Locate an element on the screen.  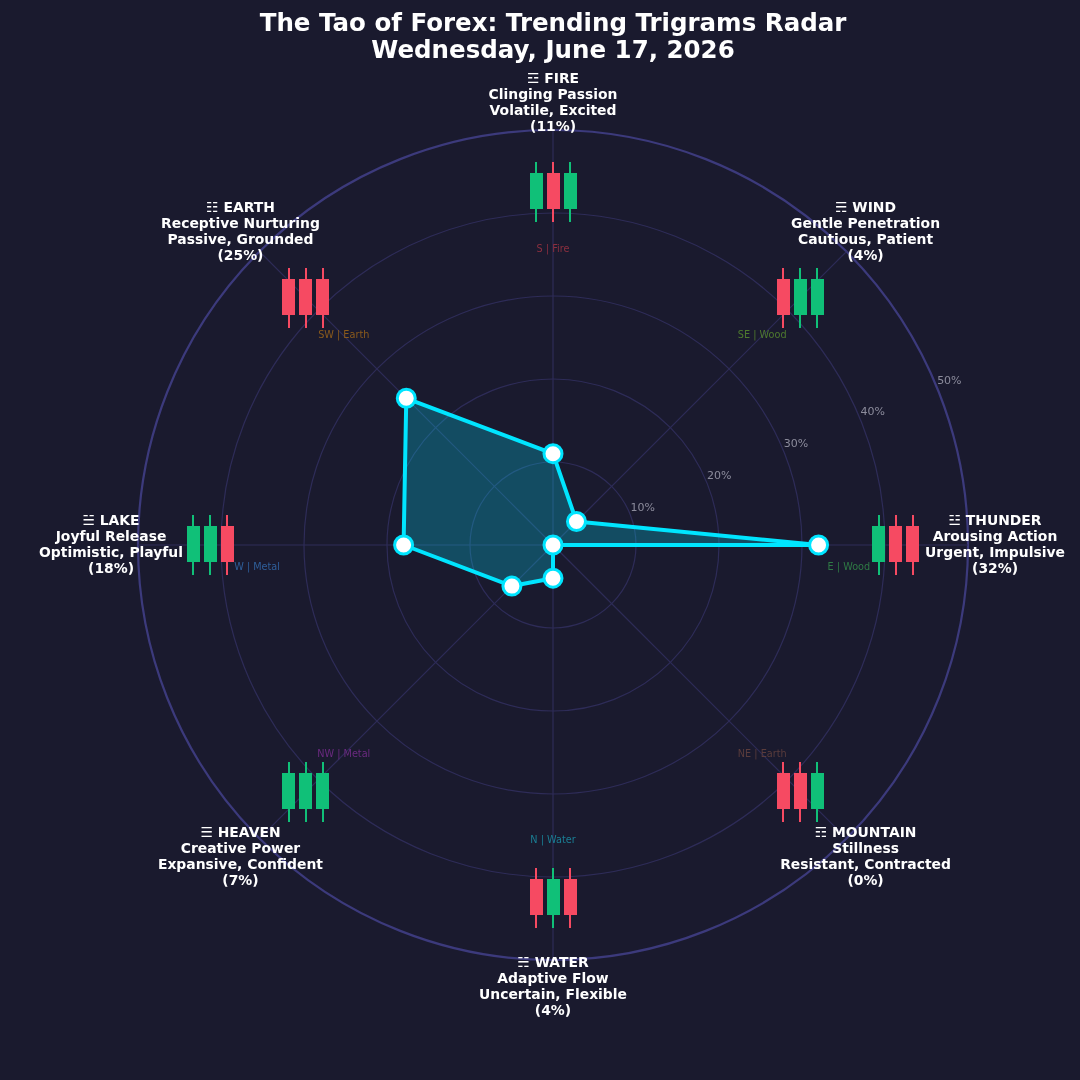
y-tick-label: 40% is located at coordinates (872, 412).